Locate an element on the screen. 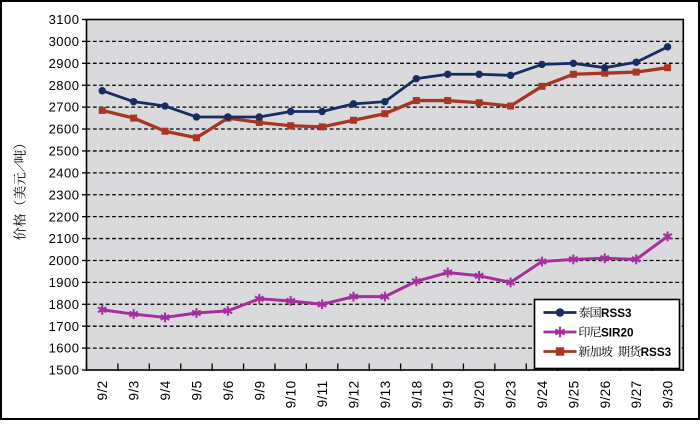  svg-text: 9/3 is located at coordinates (134, 391).